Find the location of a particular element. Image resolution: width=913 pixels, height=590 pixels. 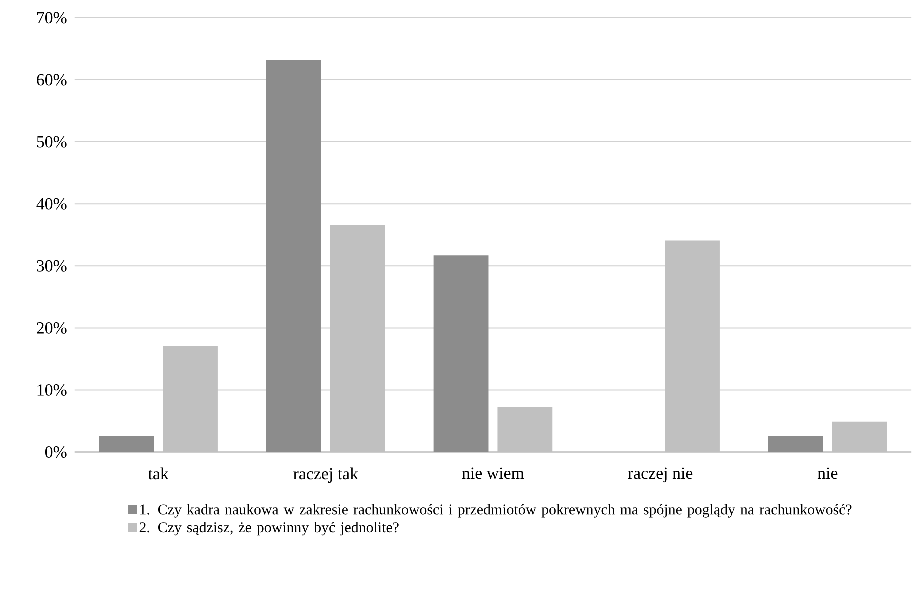

y-tick-label: 50% is located at coordinates (52, 142).